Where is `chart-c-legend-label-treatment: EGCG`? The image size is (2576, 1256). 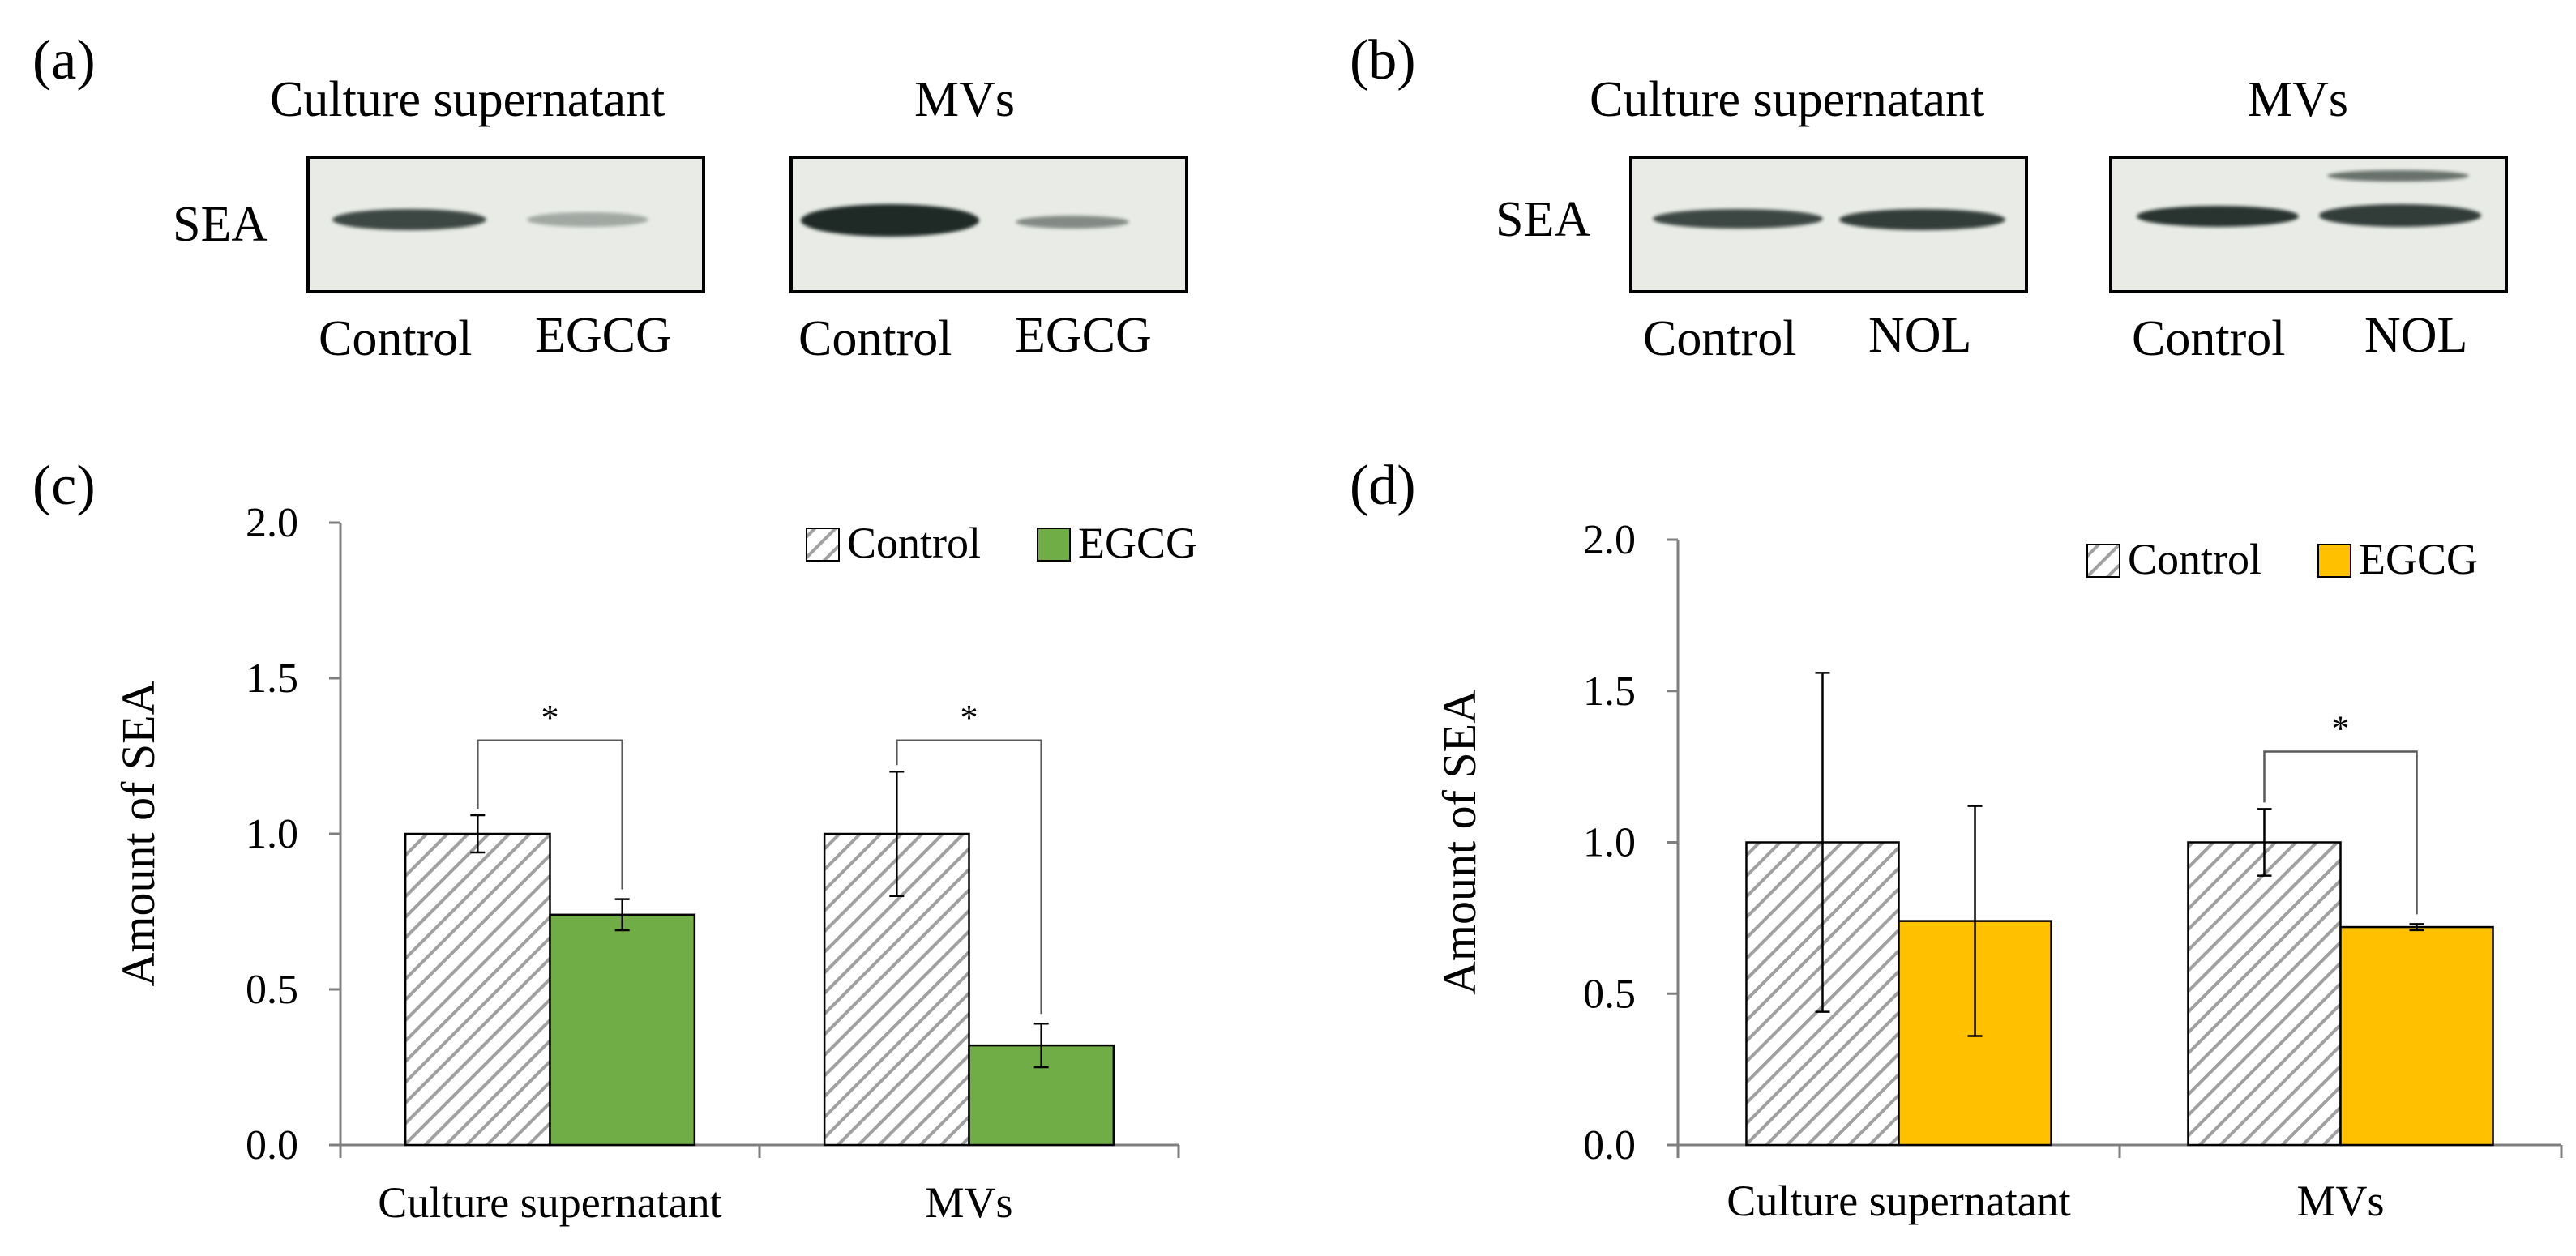
chart-c-legend-label-treatment: EGCG is located at coordinates (1137, 543).